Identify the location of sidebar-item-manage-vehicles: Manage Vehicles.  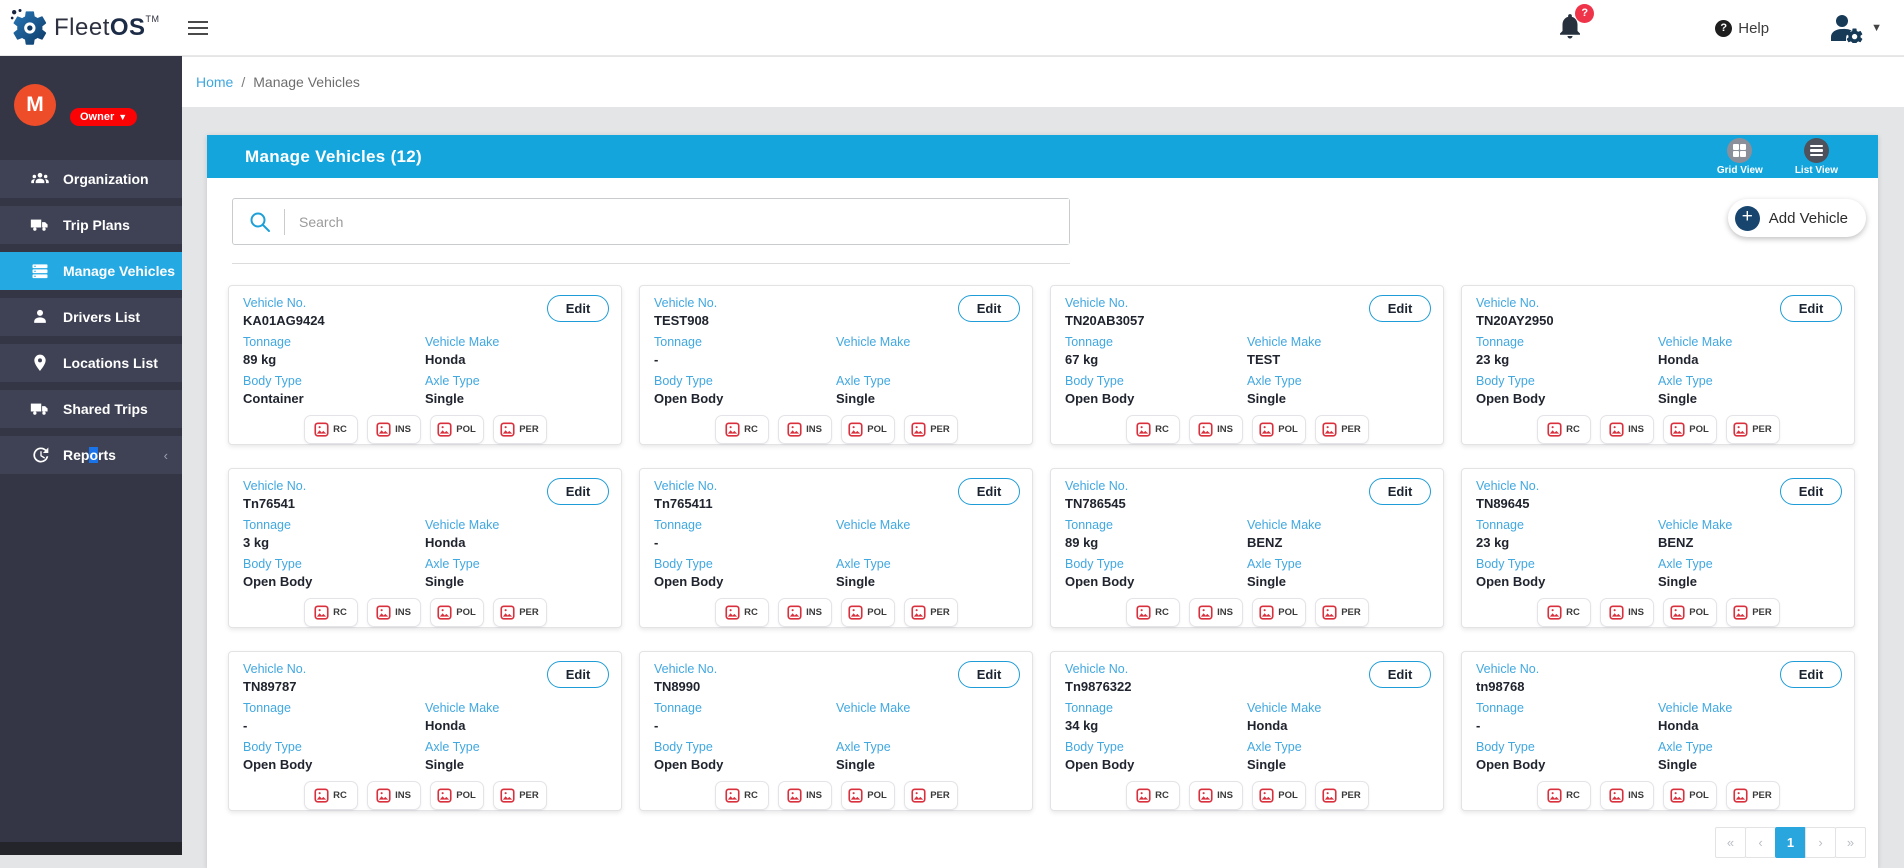
(91, 271).